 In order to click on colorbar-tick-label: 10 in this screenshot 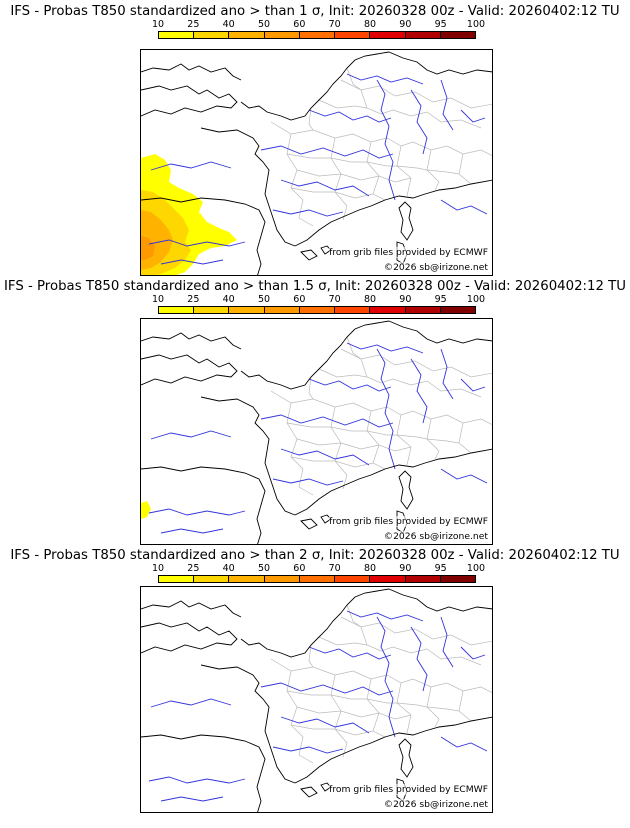, I will do `click(158, 568)`.